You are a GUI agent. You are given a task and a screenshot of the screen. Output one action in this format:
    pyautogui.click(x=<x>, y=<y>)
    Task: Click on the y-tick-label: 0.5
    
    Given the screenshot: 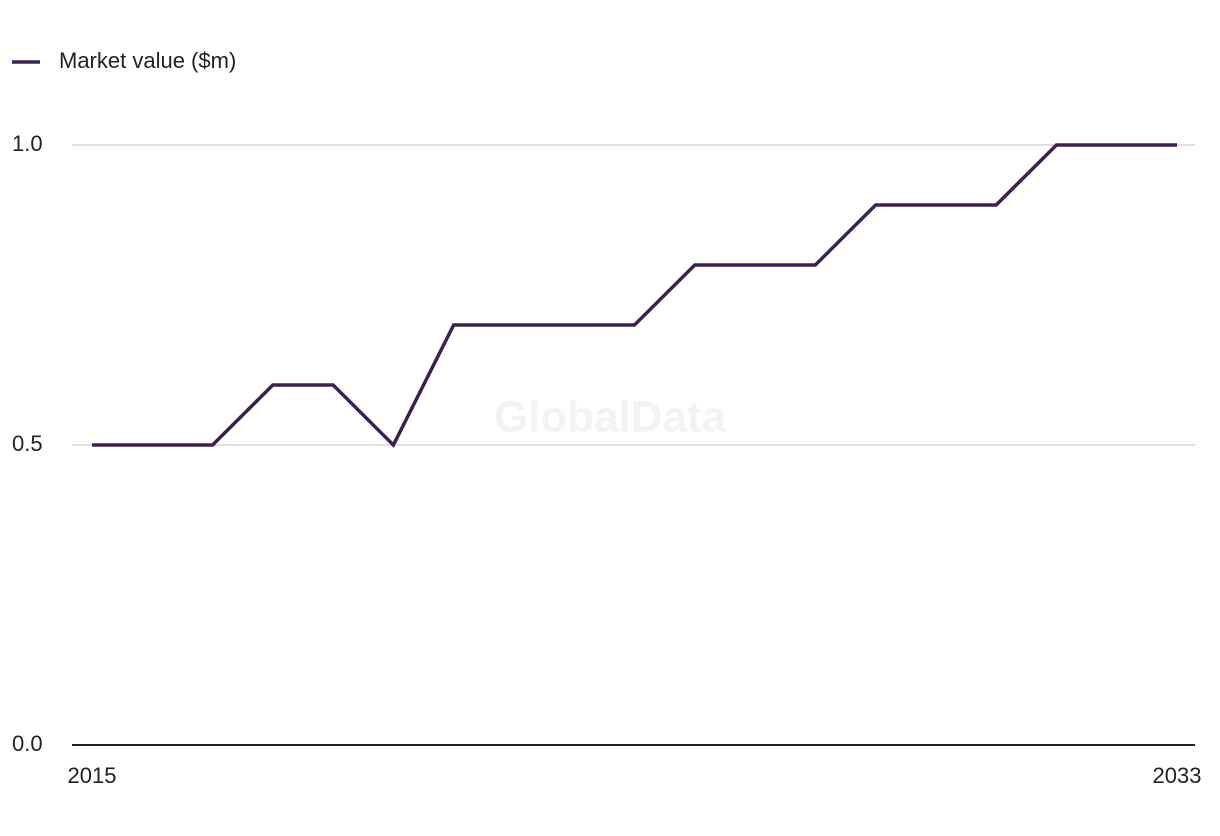 What is the action you would take?
    pyautogui.click(x=27, y=443)
    